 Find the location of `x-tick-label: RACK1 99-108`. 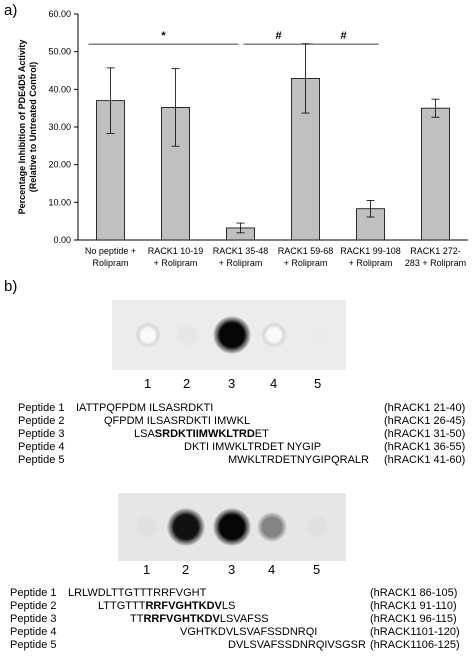

x-tick-label: RACK1 99-108 is located at coordinates (370, 251).